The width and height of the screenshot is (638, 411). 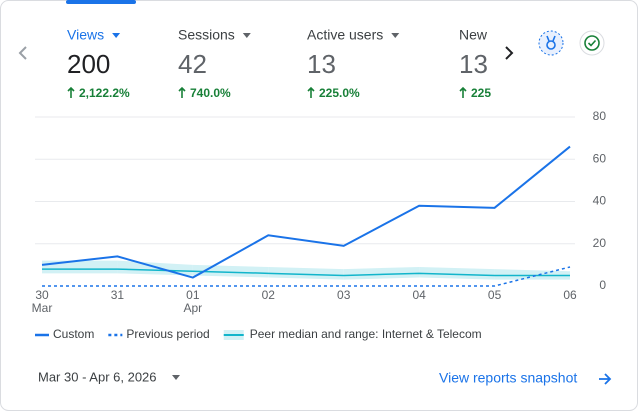 What do you see at coordinates (210, 93) in the screenshot?
I see `tab-change: 740.0%` at bounding box center [210, 93].